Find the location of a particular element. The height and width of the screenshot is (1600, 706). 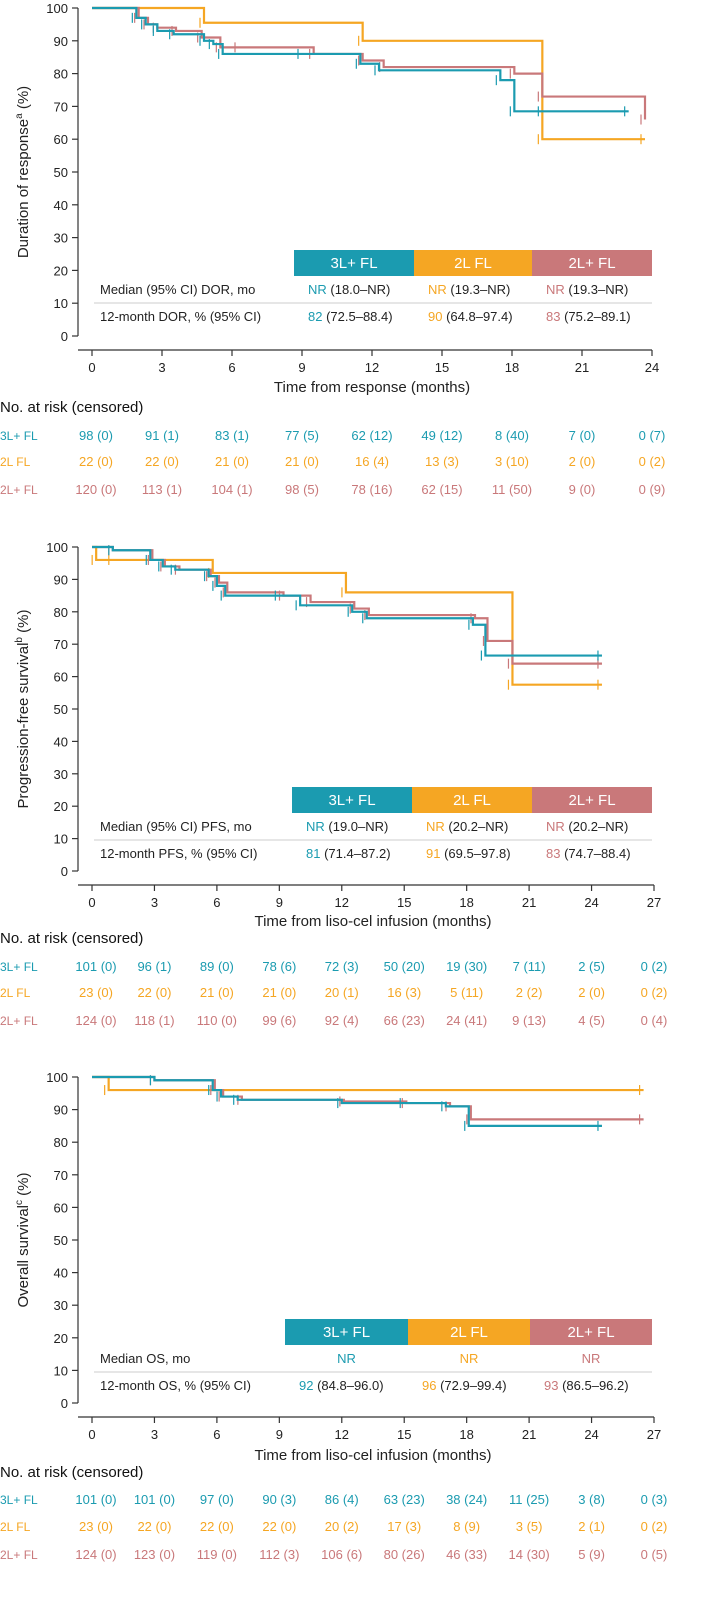

y-axis-title-unit: (%) is located at coordinates (23, 624).